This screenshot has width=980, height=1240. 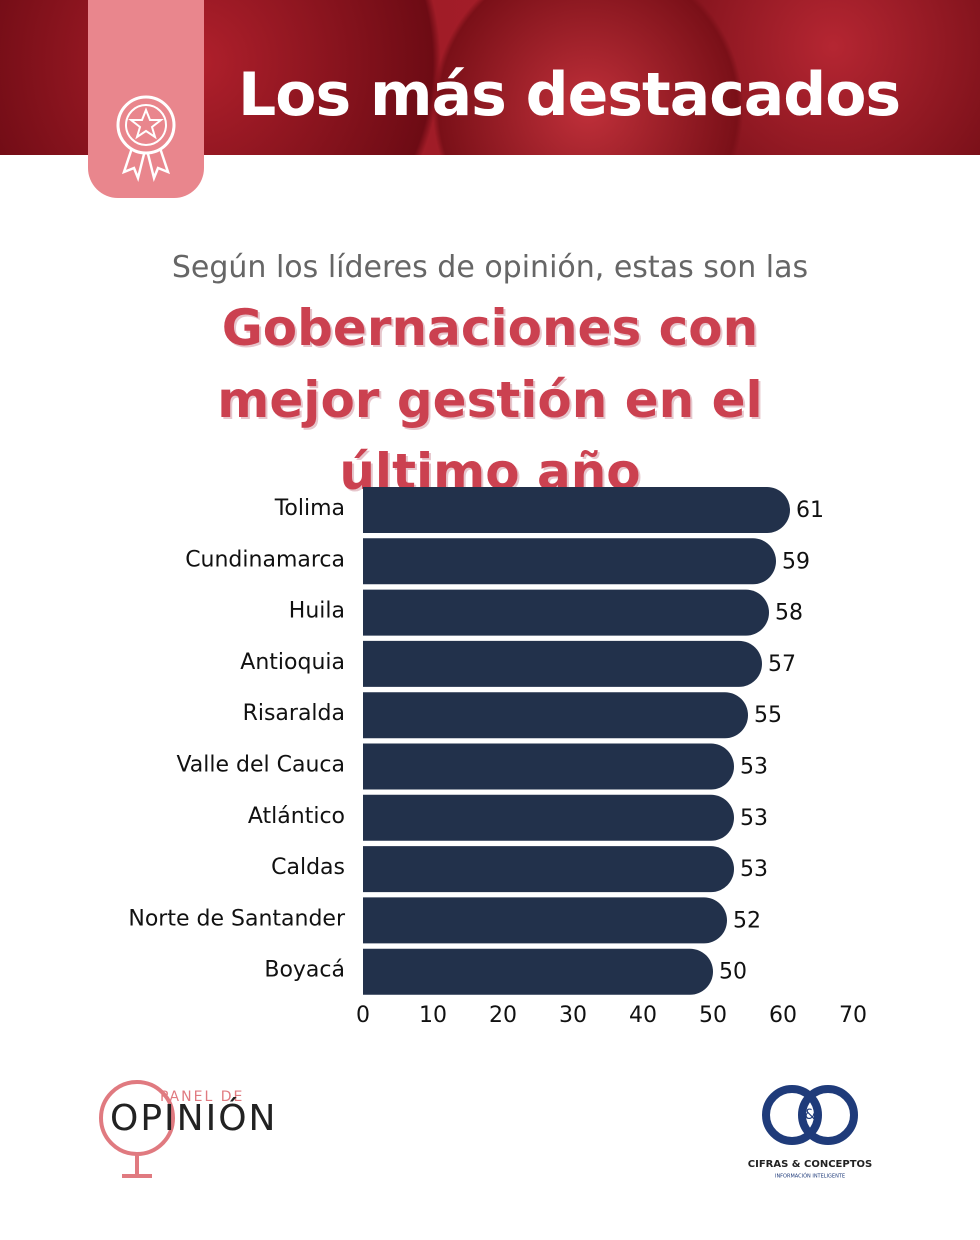 I want to click on value-label: 50, so click(x=733, y=972).